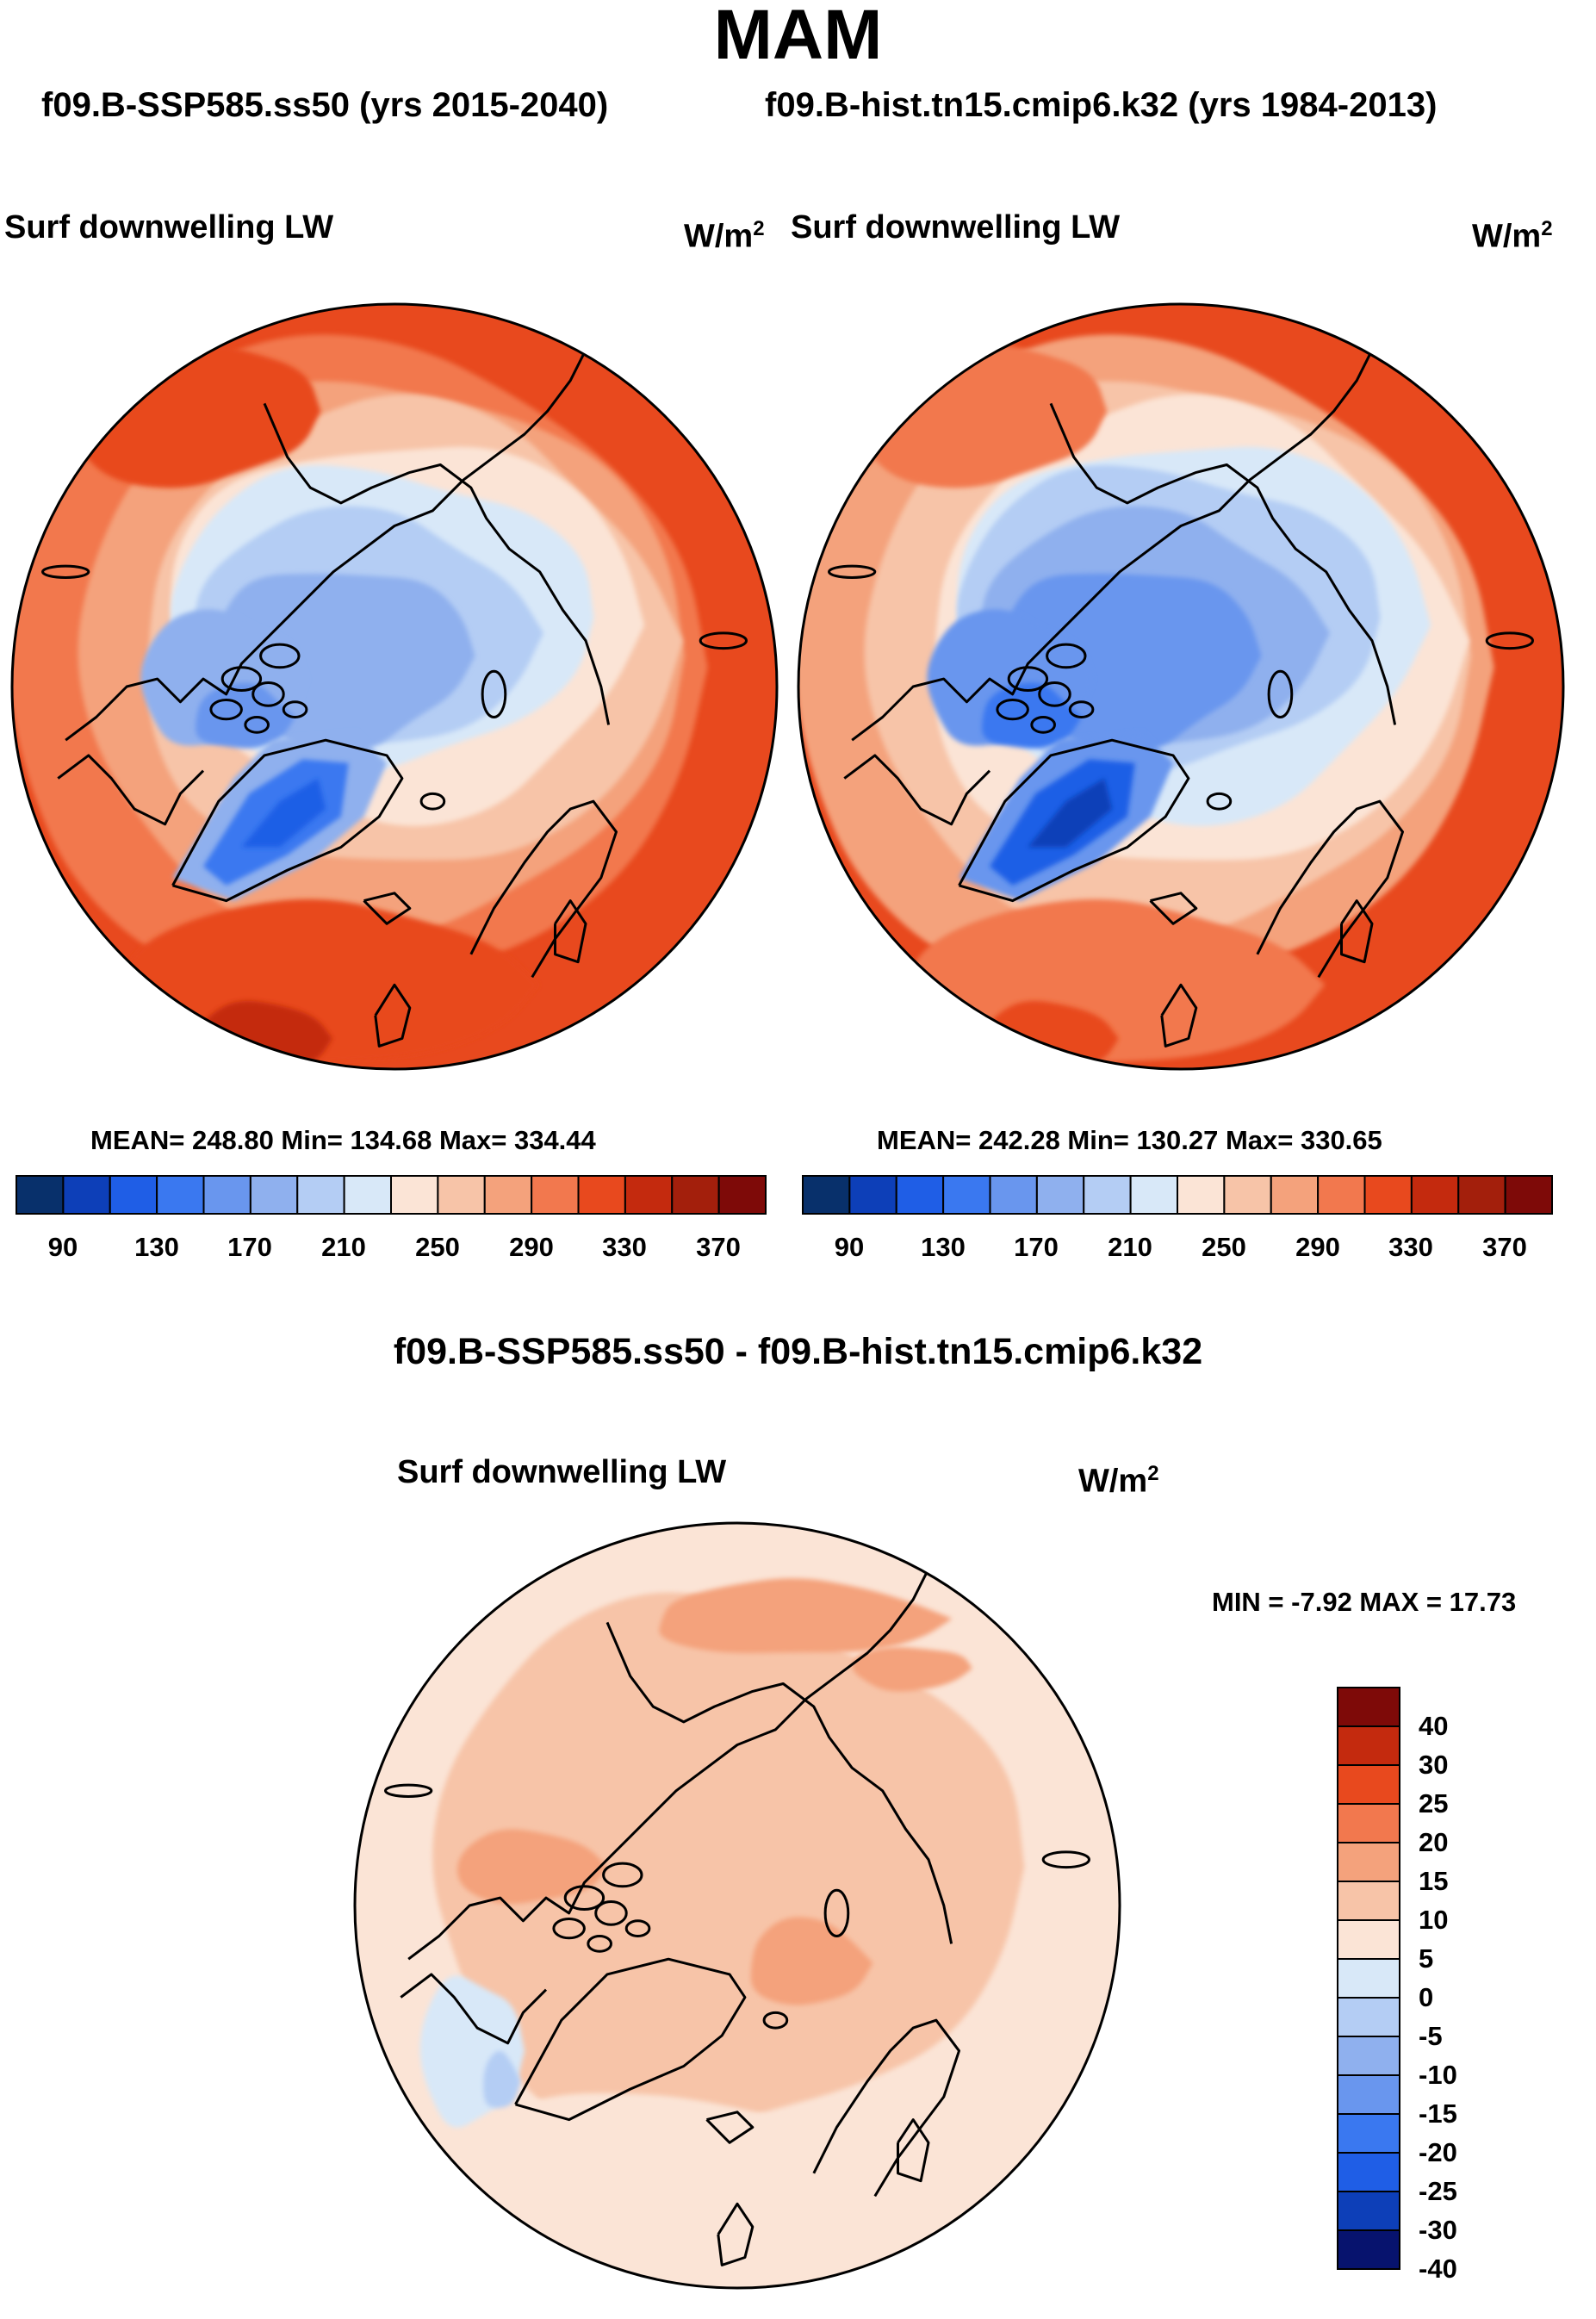  What do you see at coordinates (531, 1247) in the screenshot?
I see `p1-tick: 290` at bounding box center [531, 1247].